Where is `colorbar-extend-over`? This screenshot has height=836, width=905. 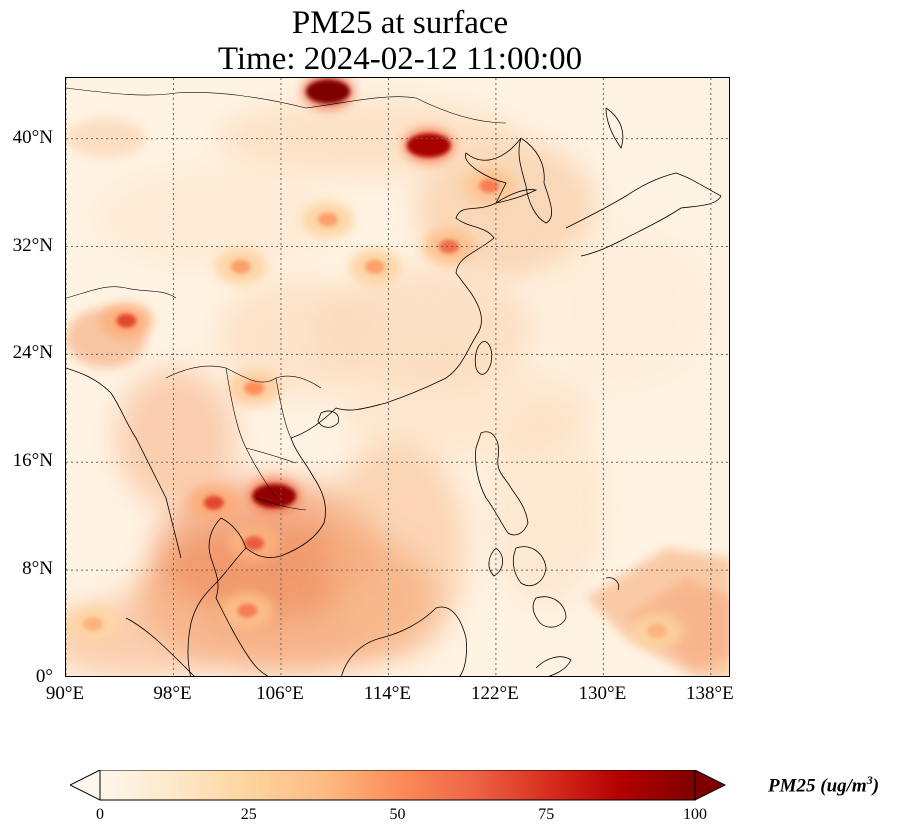 colorbar-extend-over is located at coordinates (710, 785).